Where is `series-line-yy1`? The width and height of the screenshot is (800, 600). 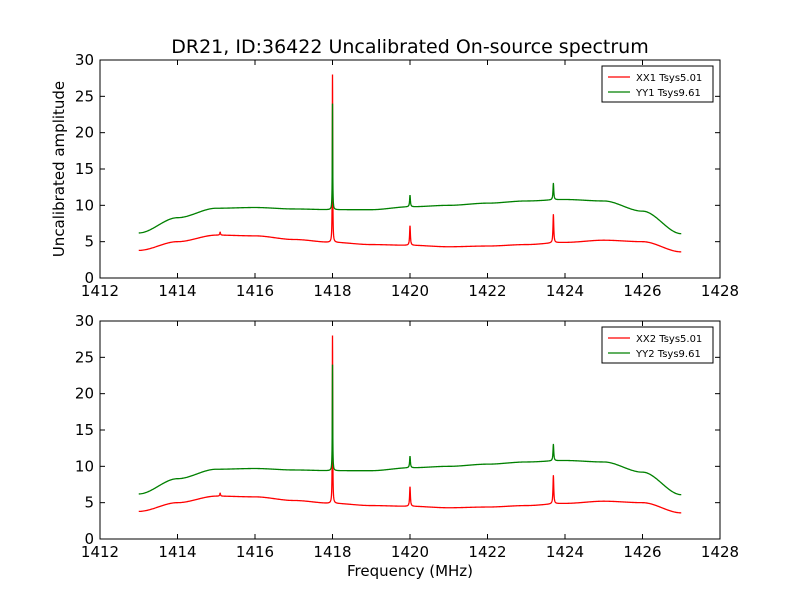
series-line-yy1 is located at coordinates (410, 169).